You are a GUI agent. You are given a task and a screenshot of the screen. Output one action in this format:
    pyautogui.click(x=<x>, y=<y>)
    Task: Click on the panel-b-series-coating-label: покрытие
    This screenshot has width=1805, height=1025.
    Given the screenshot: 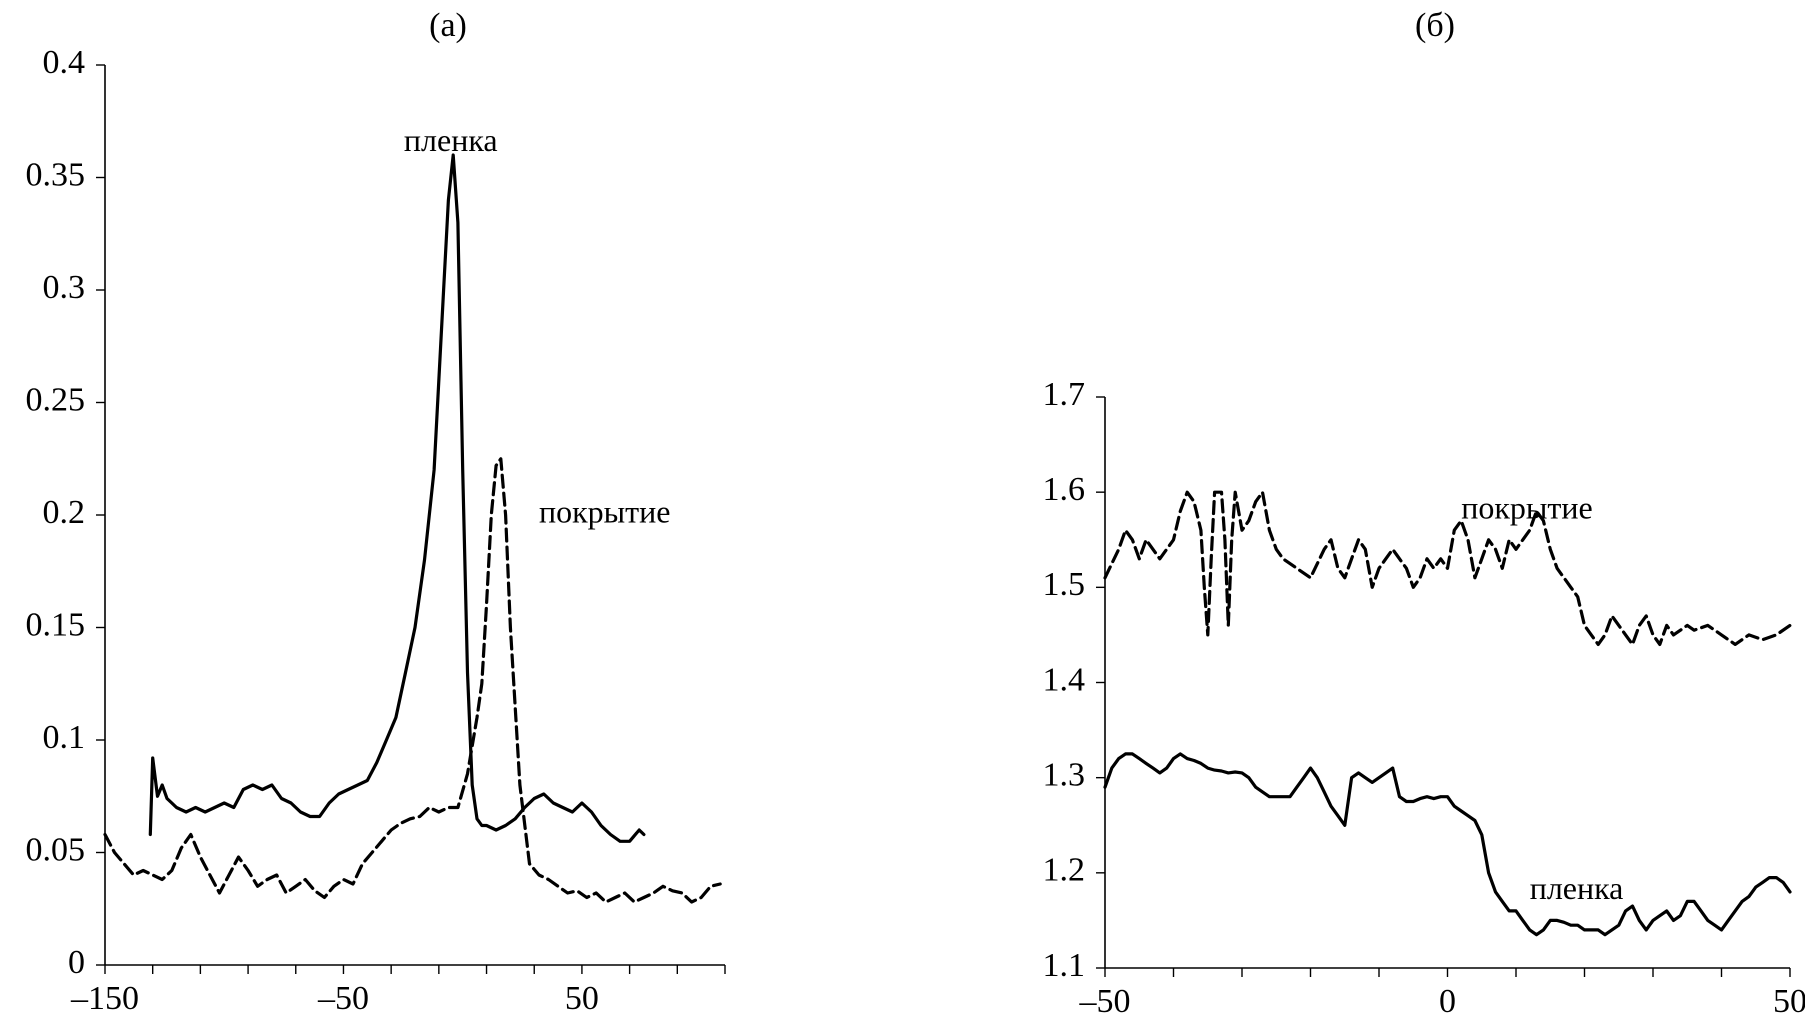 What is the action you would take?
    pyautogui.click(x=1526, y=508)
    